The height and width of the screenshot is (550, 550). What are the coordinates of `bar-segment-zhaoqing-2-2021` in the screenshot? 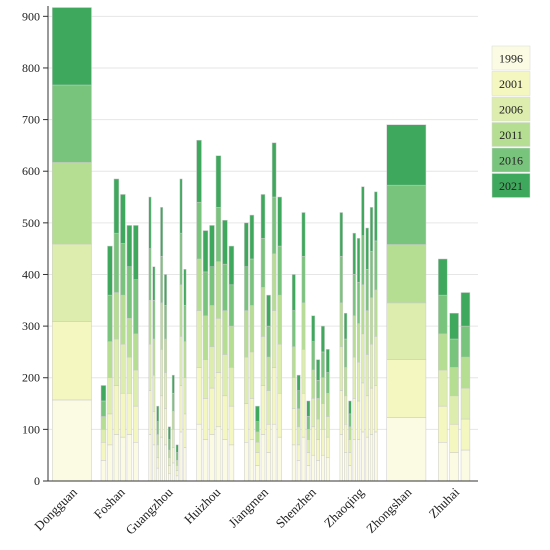 It's located at (345, 326).